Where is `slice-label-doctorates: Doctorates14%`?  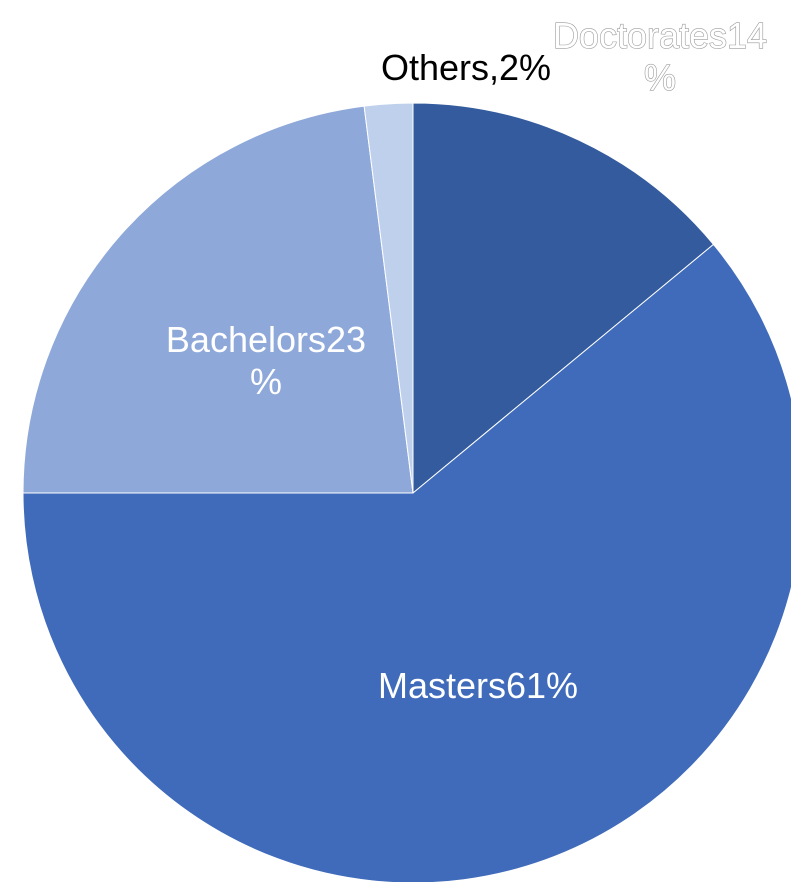
slice-label-doctorates: Doctorates14% is located at coordinates (660, 56).